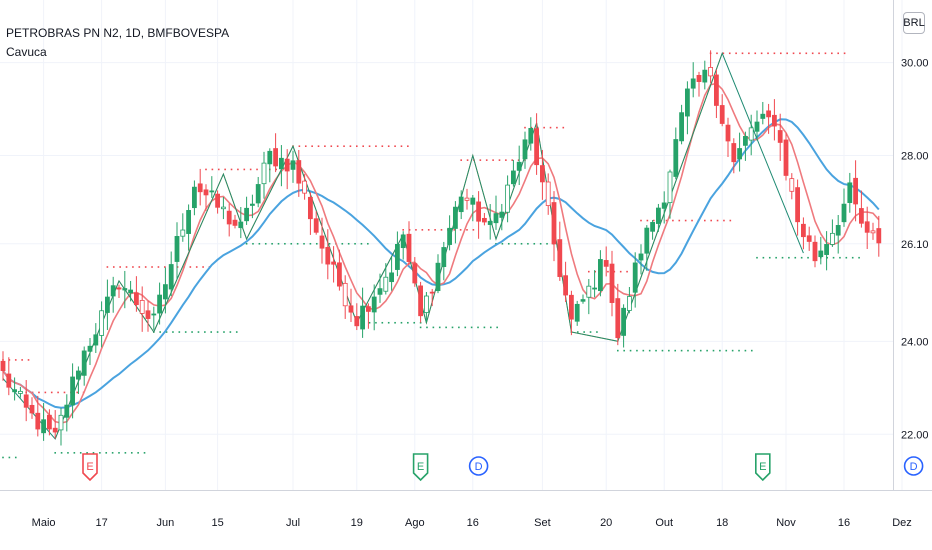 The image size is (932, 550). What do you see at coordinates (722, 523) in the screenshot?
I see `x-tick-label: 18` at bounding box center [722, 523].